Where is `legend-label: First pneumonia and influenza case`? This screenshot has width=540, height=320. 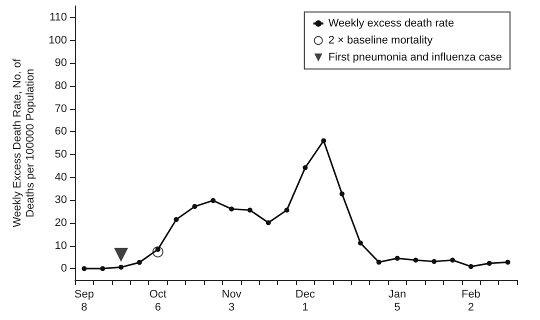
legend-label: First pneumonia and influenza case is located at coordinates (415, 58).